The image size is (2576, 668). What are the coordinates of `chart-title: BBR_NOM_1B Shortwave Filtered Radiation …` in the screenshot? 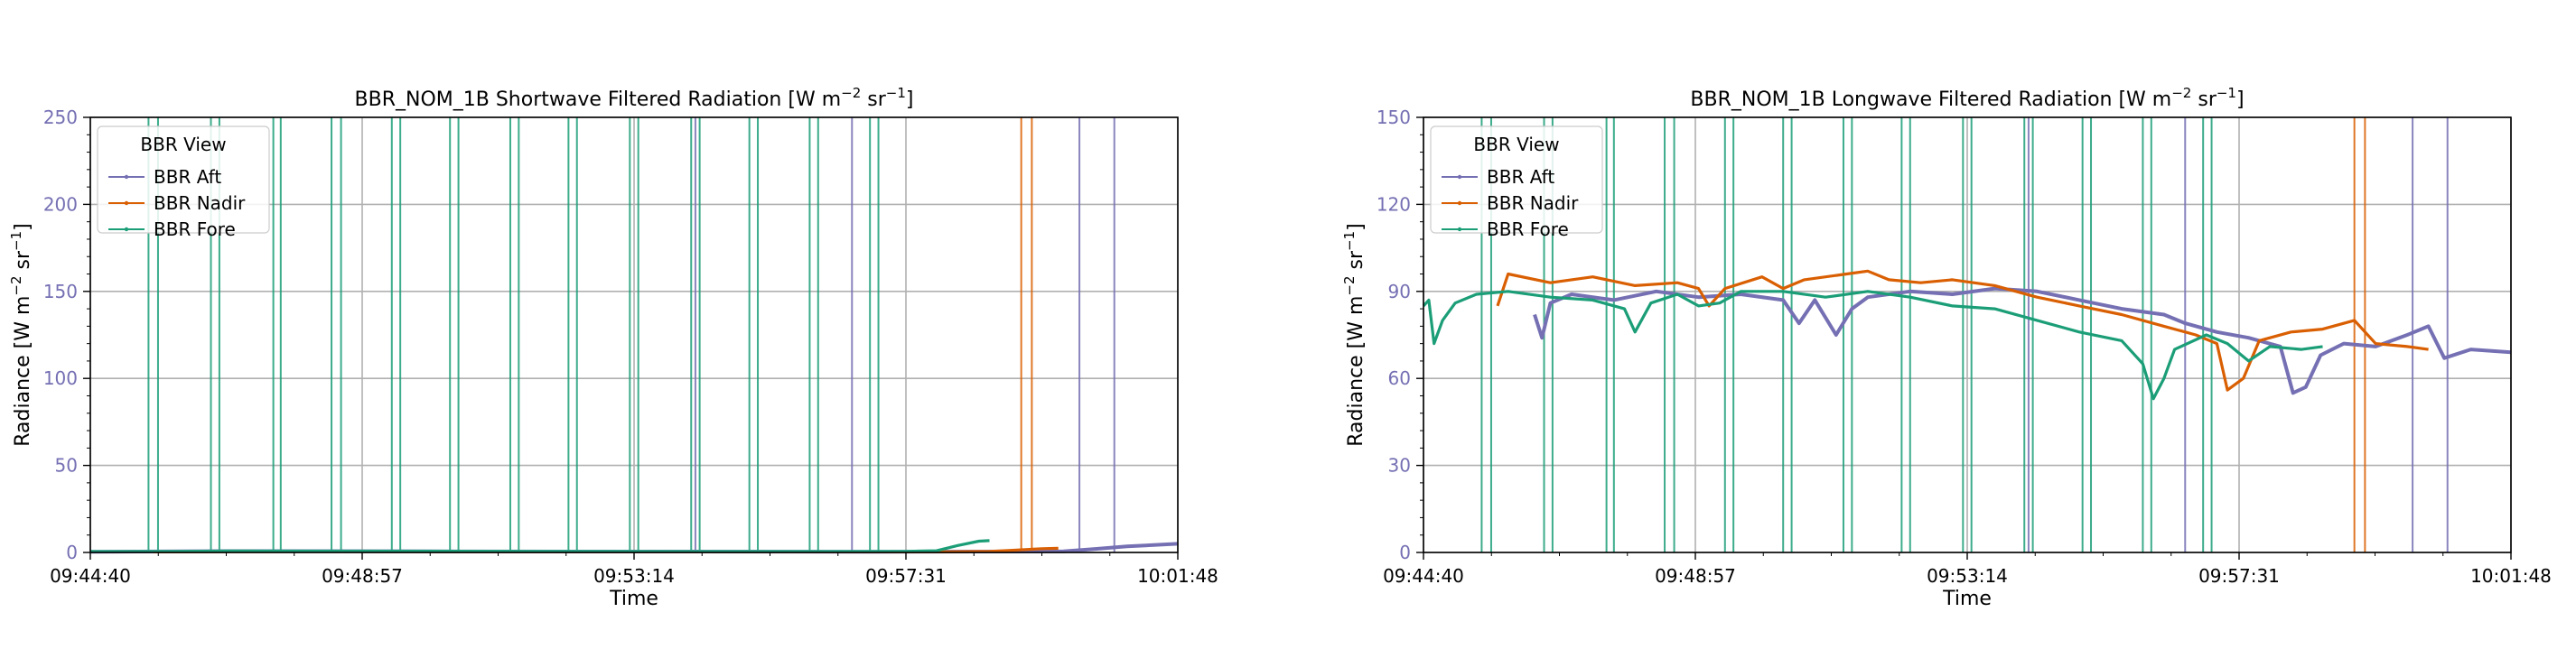 It's located at (634, 98).